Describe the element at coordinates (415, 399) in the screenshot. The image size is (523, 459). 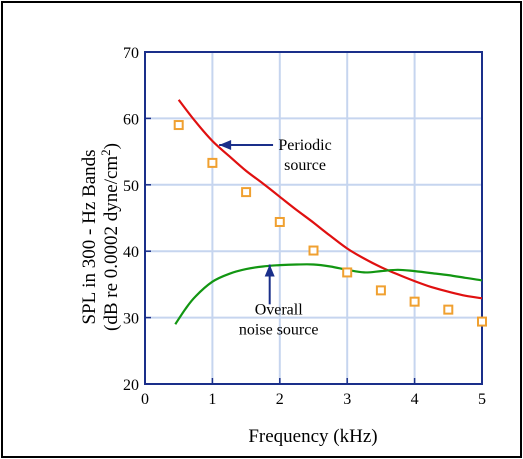
I see `x-tick-label: 4` at that location.